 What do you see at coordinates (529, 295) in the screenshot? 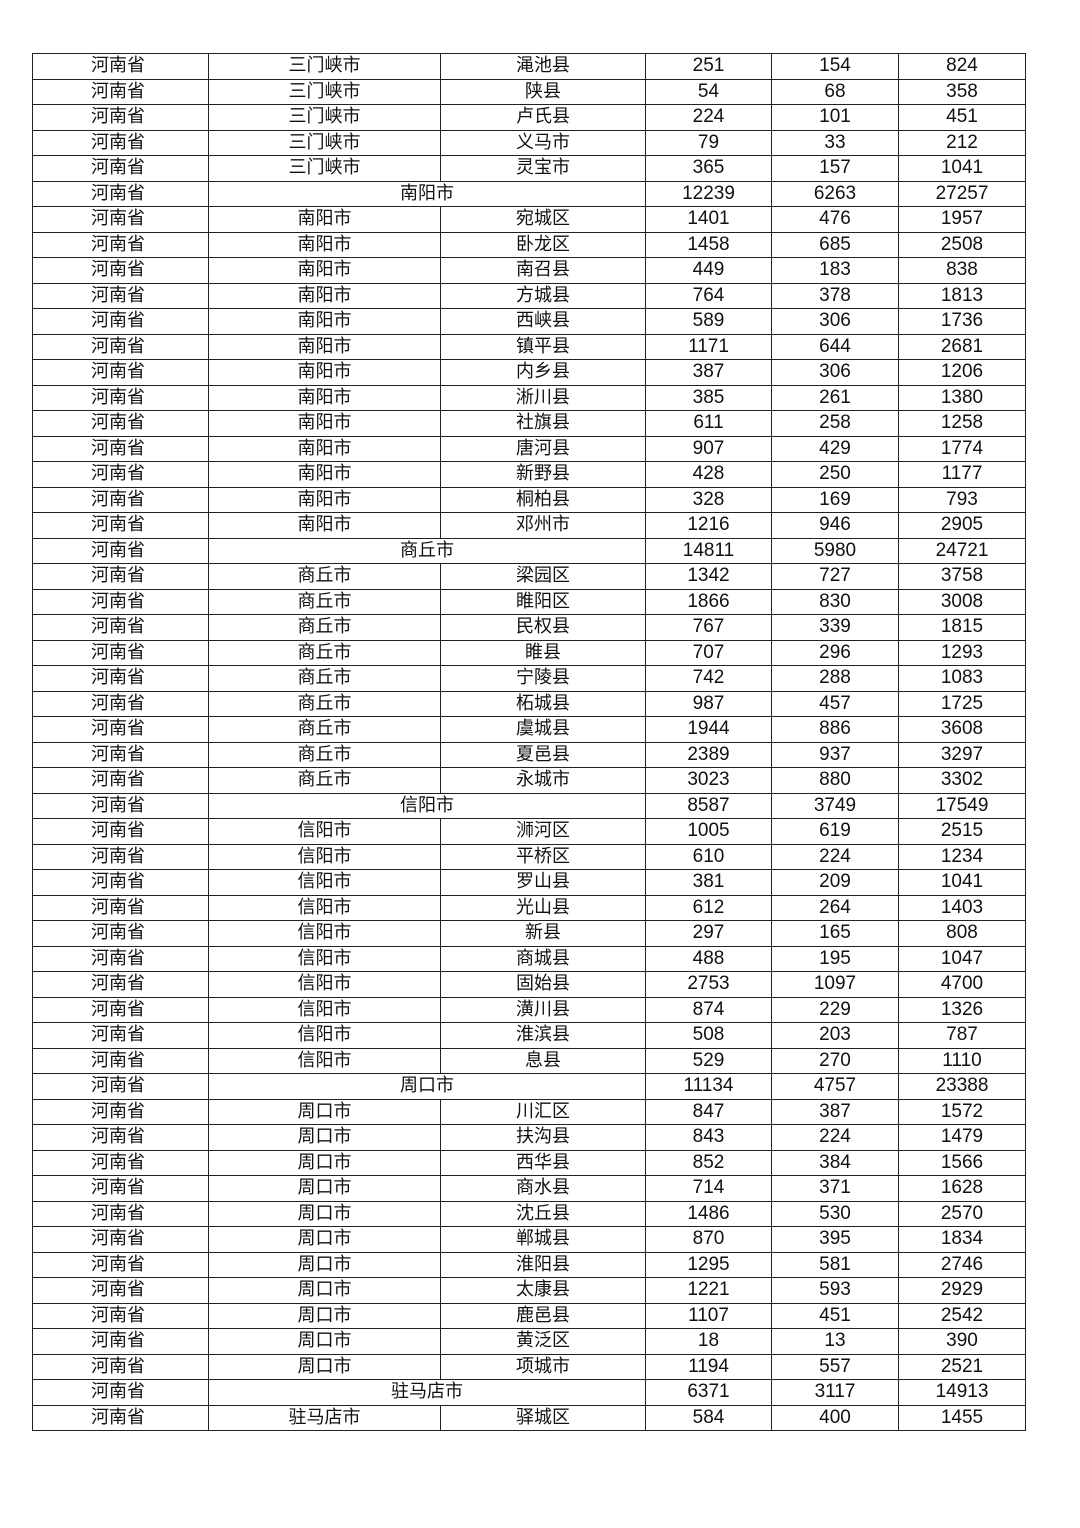
I see `table-row: 河南省 南阳市 方城县 764 378 1813` at bounding box center [529, 295].